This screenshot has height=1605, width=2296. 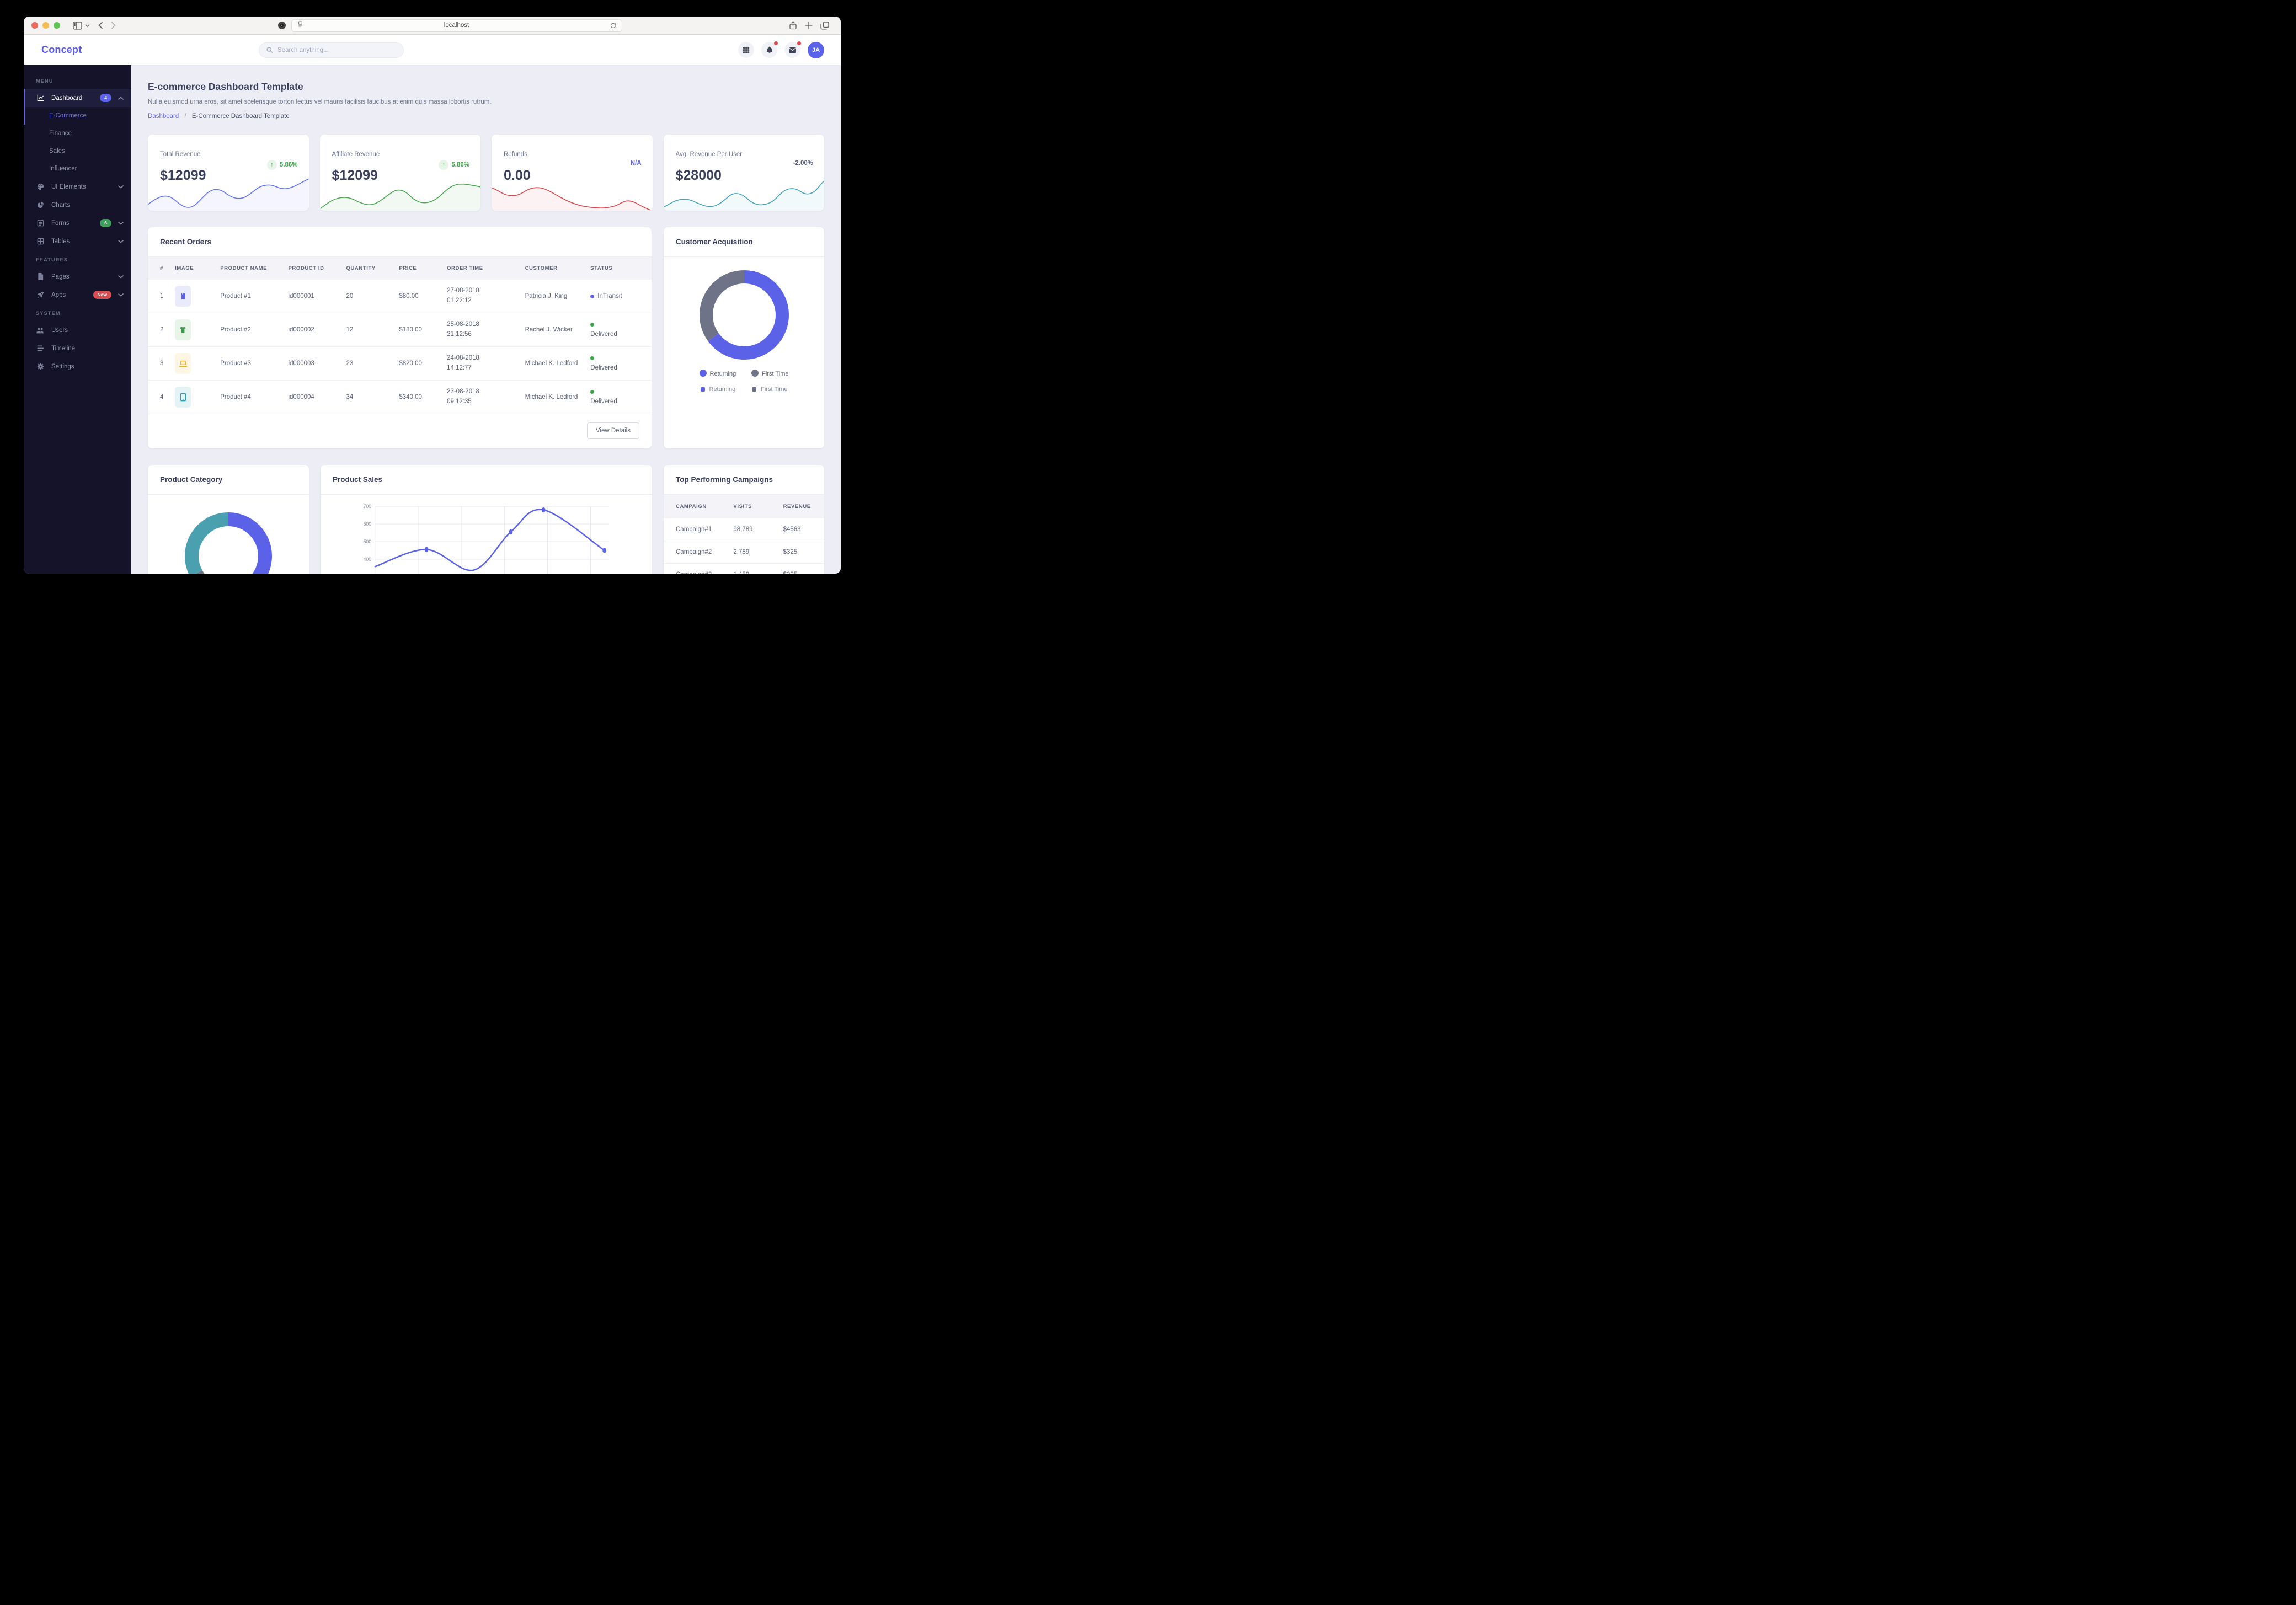 What do you see at coordinates (105, 98) in the screenshot?
I see `sidebar-badge: 4` at bounding box center [105, 98].